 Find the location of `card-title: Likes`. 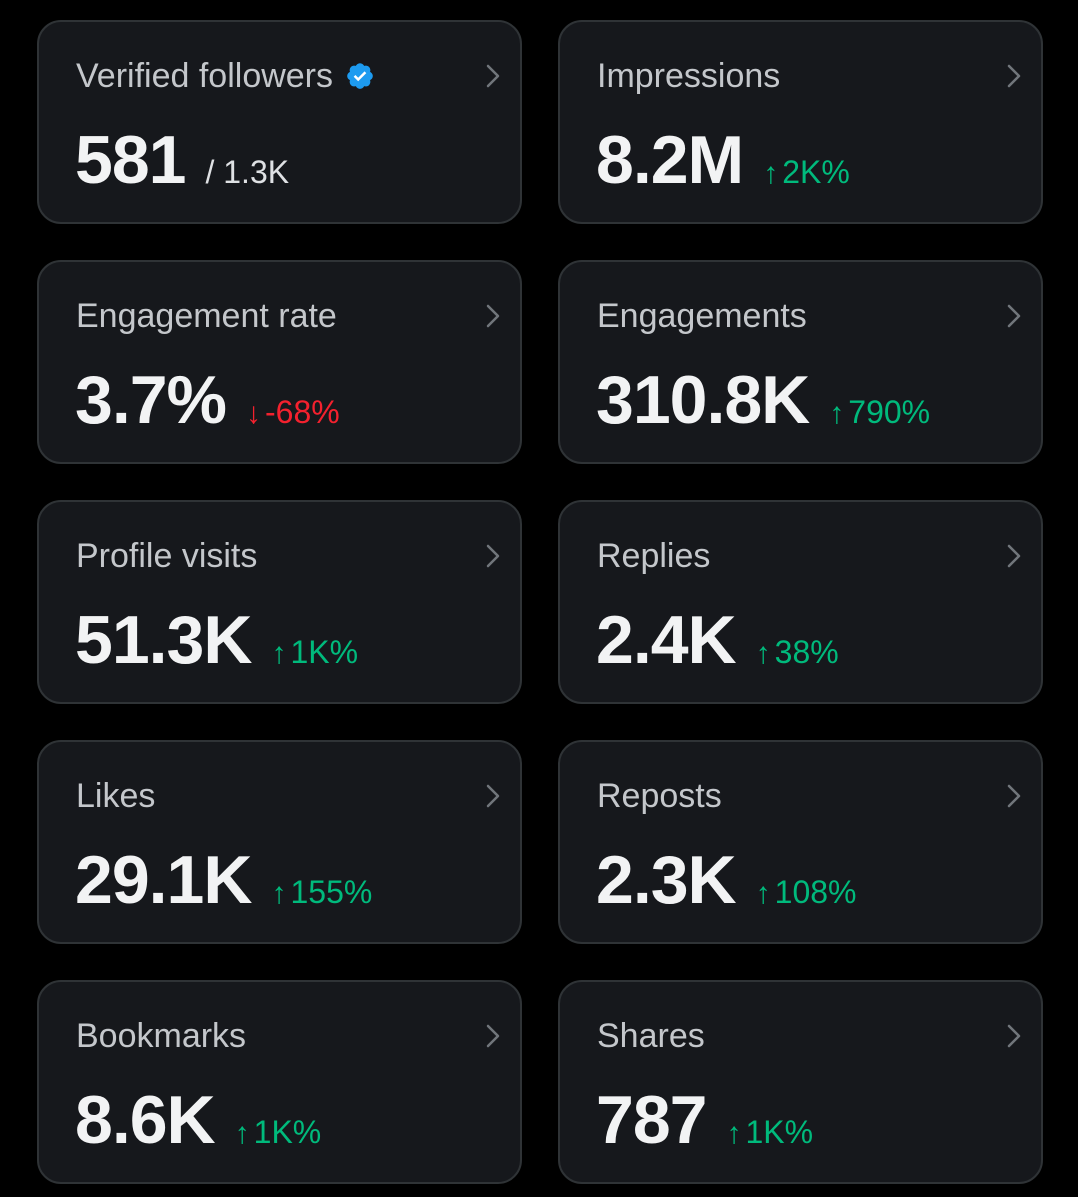

card-title: Likes is located at coordinates (116, 796).